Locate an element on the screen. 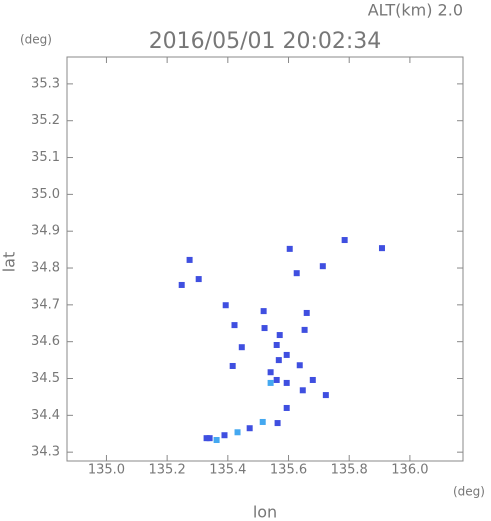  y-tick-label: 35.0 is located at coordinates (45, 194).